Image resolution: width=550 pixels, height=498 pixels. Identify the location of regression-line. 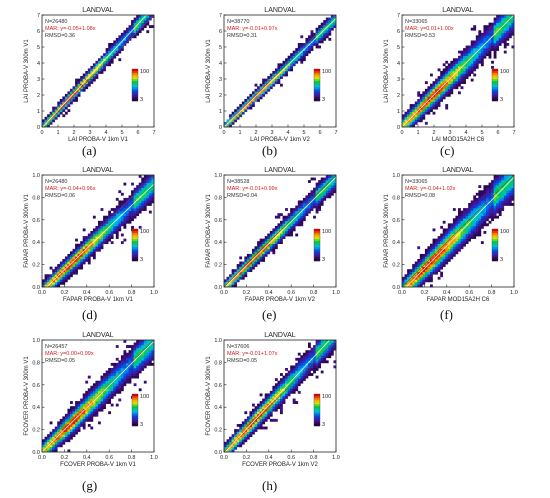
(94, 71).